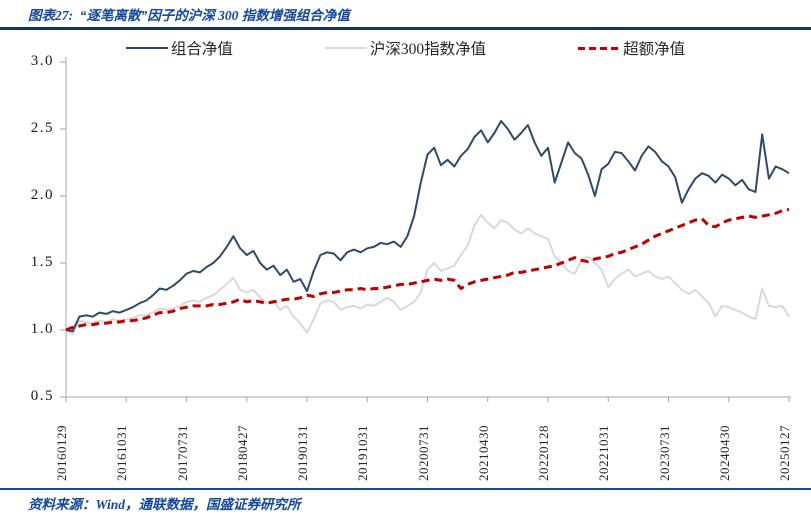  Describe the element at coordinates (302, 453) in the screenshot. I see `x-tick-label: 20190131` at that location.